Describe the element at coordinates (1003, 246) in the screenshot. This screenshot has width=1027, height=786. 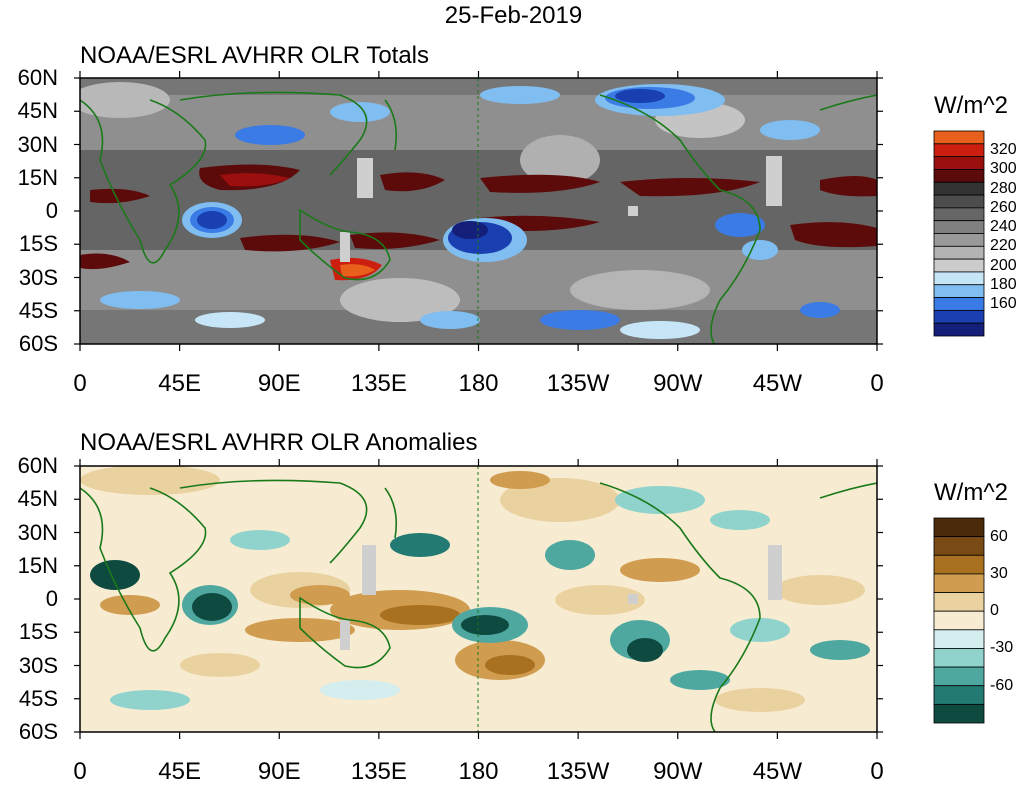
I see `colorbar-label: 220` at that location.